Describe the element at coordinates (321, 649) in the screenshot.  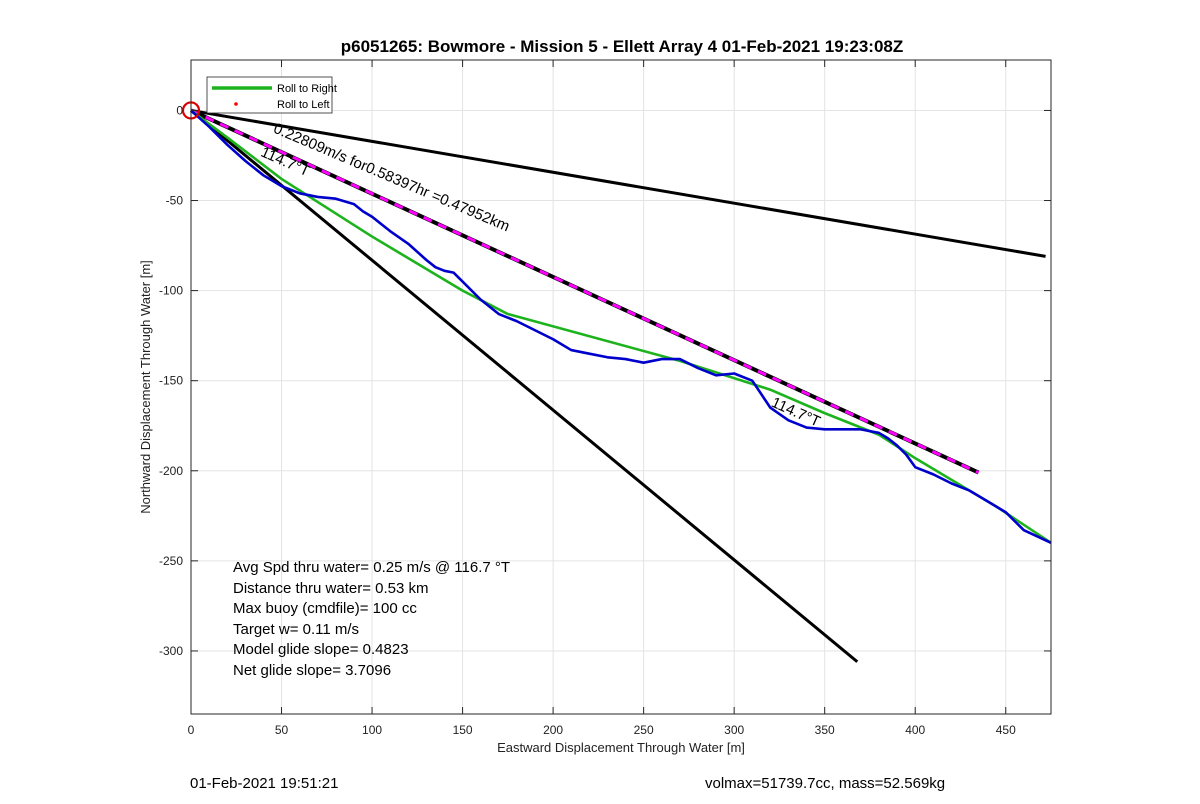
I see `stat-model-glide-slope: Model glide slope= 0.4823` at that location.